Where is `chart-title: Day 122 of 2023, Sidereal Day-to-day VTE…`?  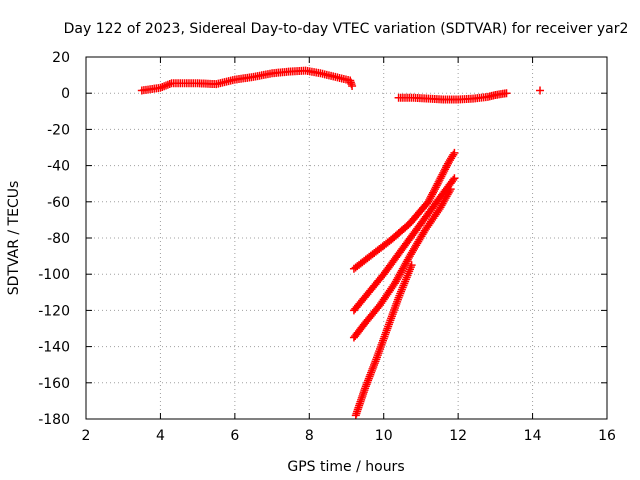 chart-title: Day 122 of 2023, Sidereal Day-to-day VTE… is located at coordinates (346, 29).